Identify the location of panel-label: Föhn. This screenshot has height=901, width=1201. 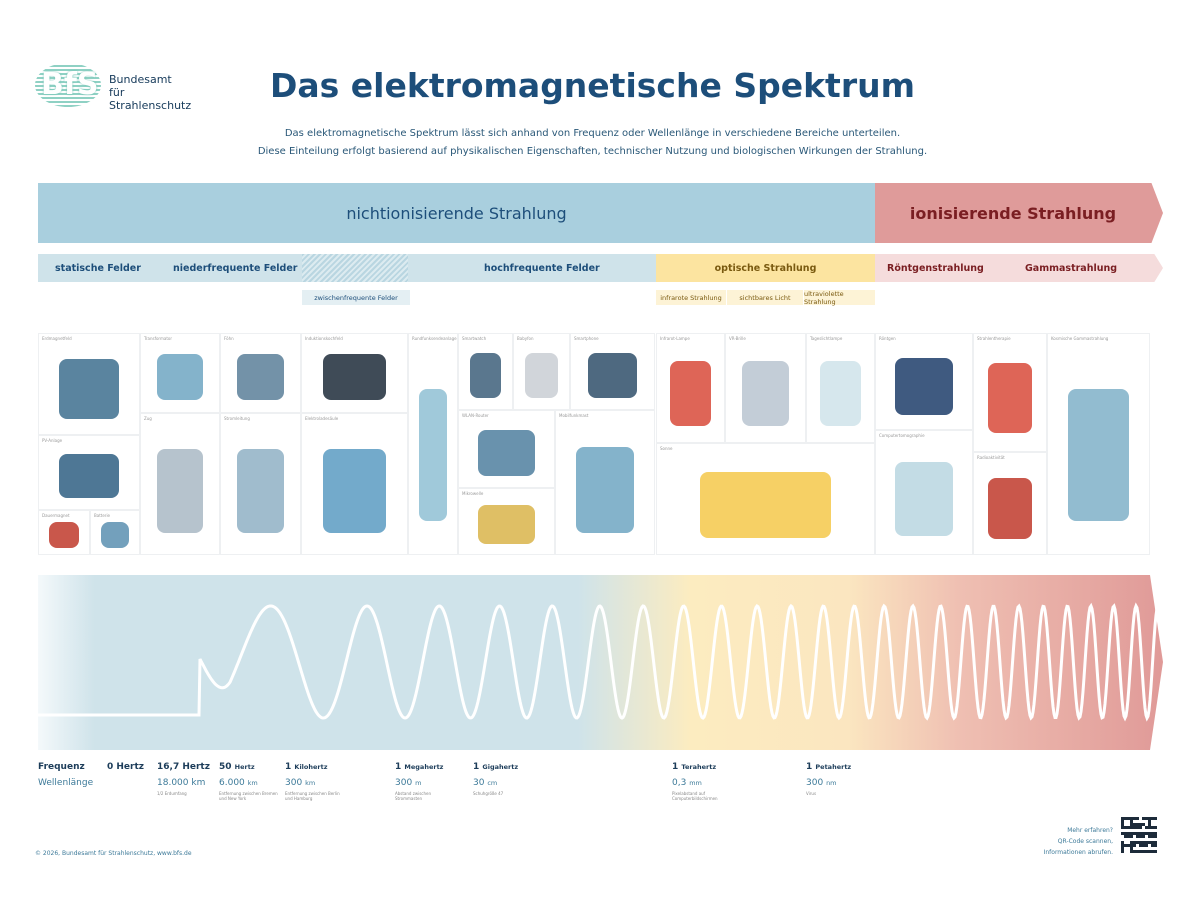
(229, 338).